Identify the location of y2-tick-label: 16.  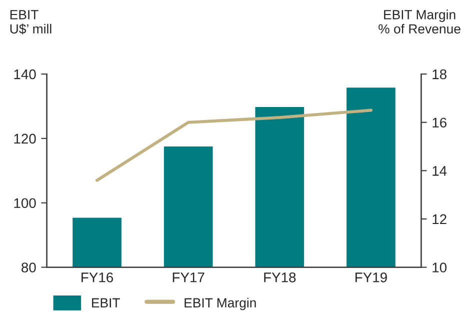
(439, 123).